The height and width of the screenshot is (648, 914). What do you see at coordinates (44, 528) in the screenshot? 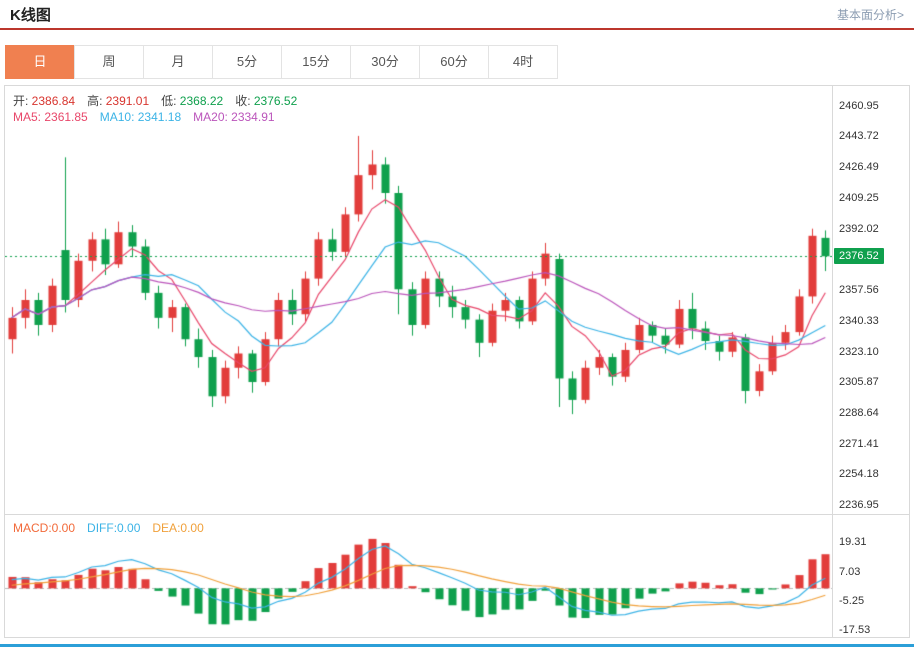
I see `legend-item: MACD:0.00` at bounding box center [44, 528].